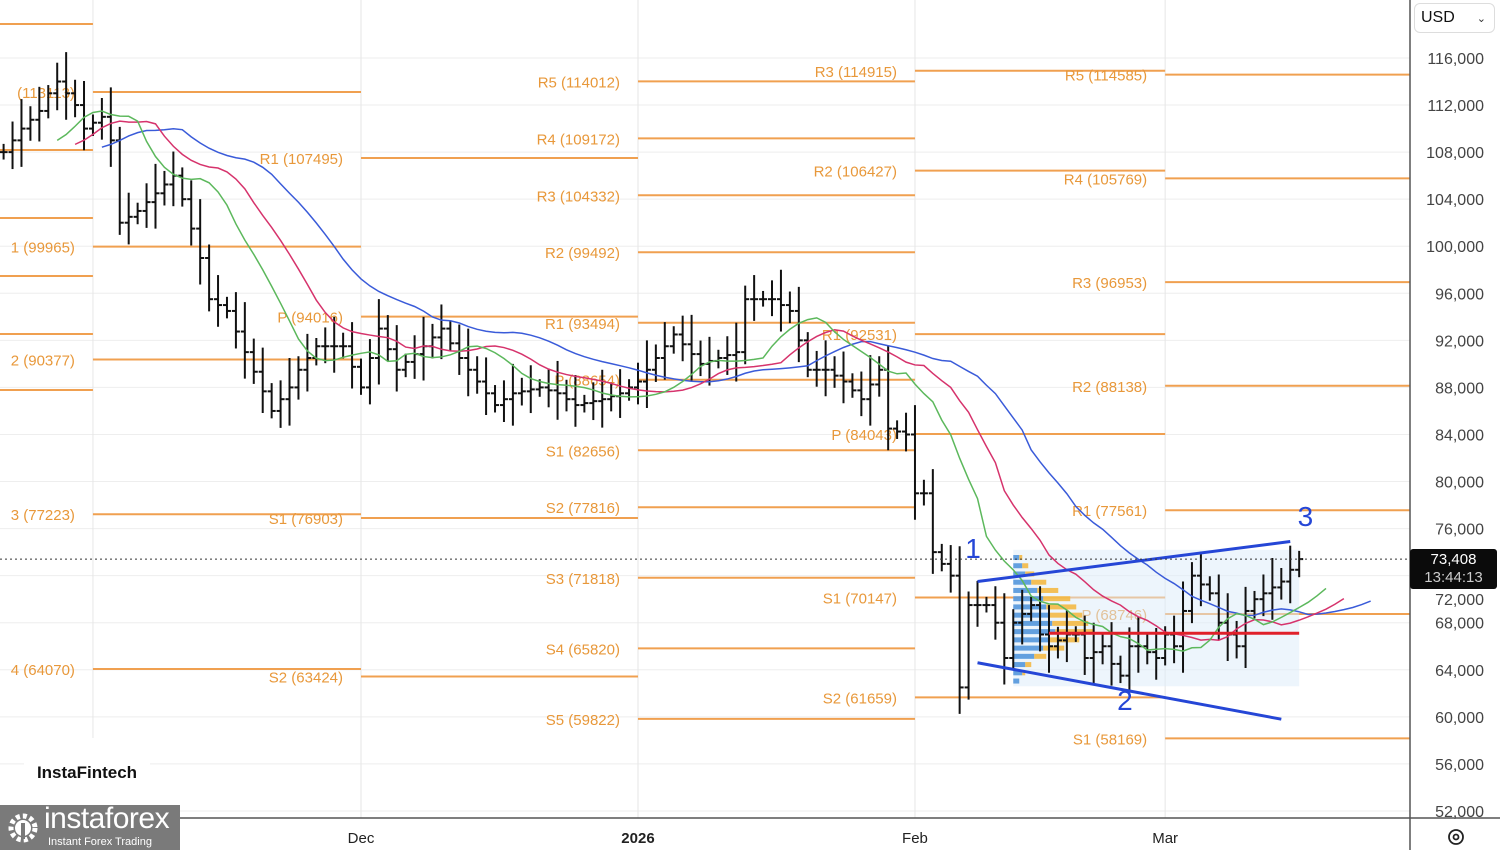 This screenshot has height=850, width=1500. I want to click on pivot-level-label: R4 (109172), so click(578, 139).